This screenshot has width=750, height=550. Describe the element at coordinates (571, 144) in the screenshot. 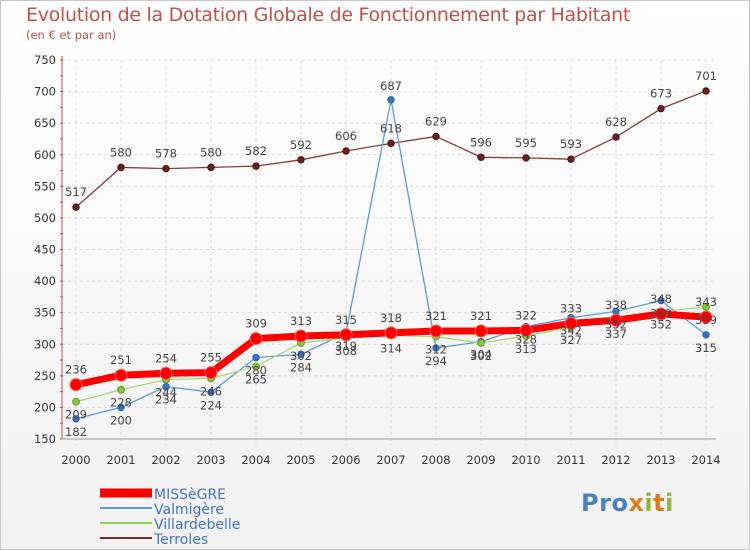

I see `data-label-terroles: 593` at that location.